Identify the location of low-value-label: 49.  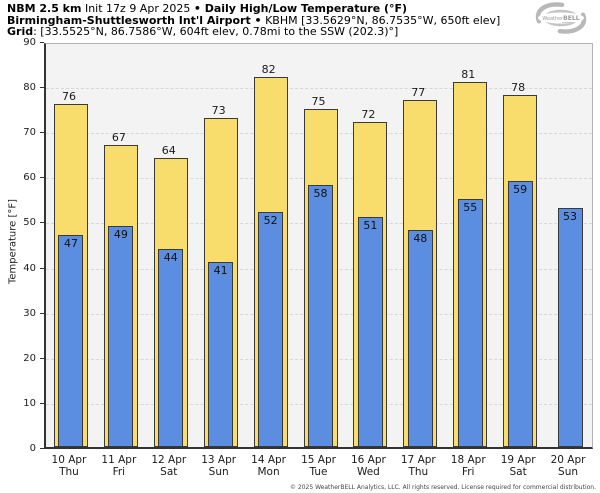
(120, 234).